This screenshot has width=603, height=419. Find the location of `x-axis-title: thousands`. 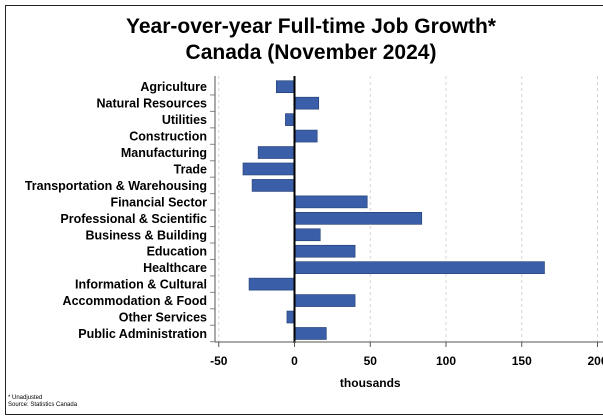

x-axis-title: thousands is located at coordinates (370, 383).